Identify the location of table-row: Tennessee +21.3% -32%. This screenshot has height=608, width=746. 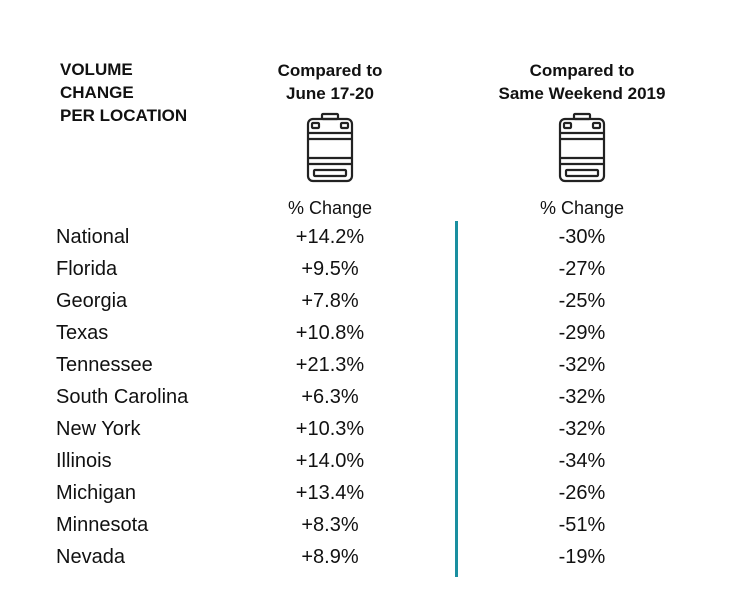
(373, 368).